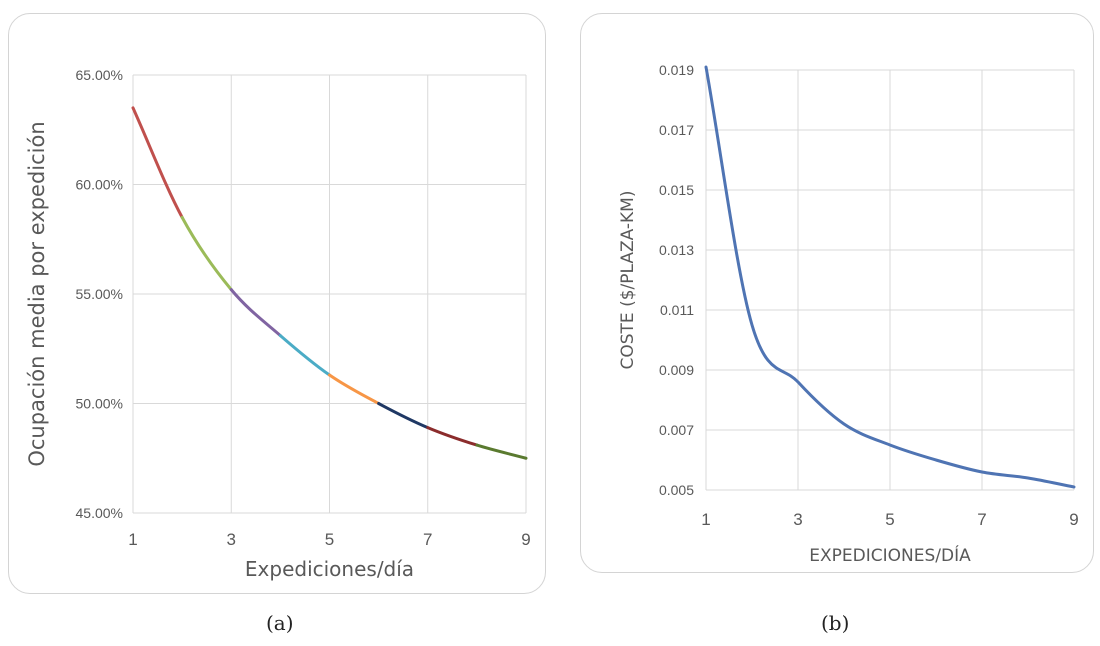 The image size is (1100, 646). I want to click on chart-b-x-tick-label: 1, so click(705, 519).